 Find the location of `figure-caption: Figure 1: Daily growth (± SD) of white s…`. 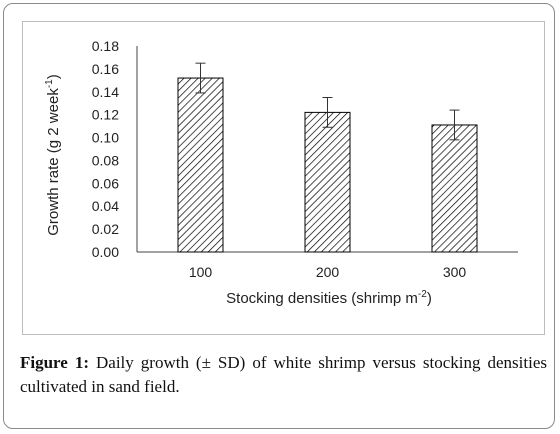

figure-caption: Figure 1: Daily growth (± SD) of white s… is located at coordinates (283, 375).